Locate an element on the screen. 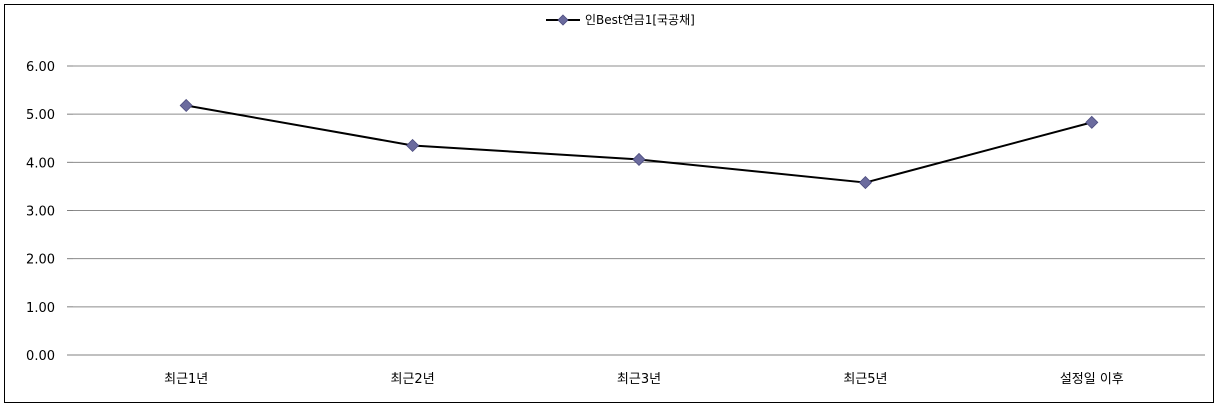 The height and width of the screenshot is (408, 1219). legend-label: 인Best연금1[국공채] is located at coordinates (640, 20).